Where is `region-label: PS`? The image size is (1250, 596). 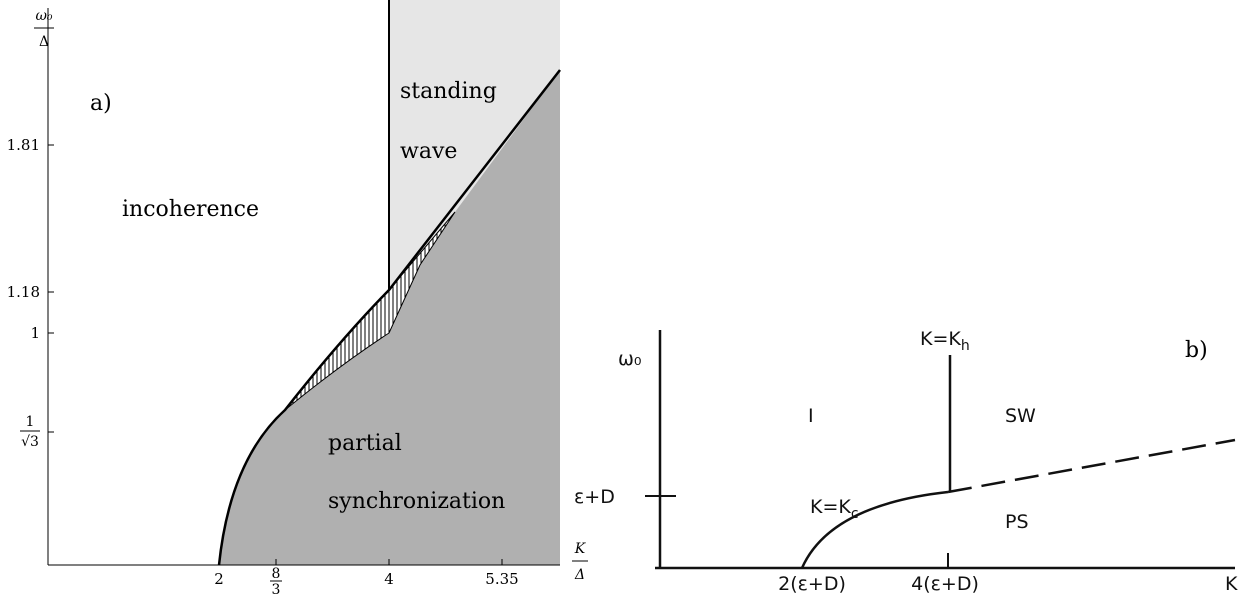
region-label: PS is located at coordinates (1017, 522).